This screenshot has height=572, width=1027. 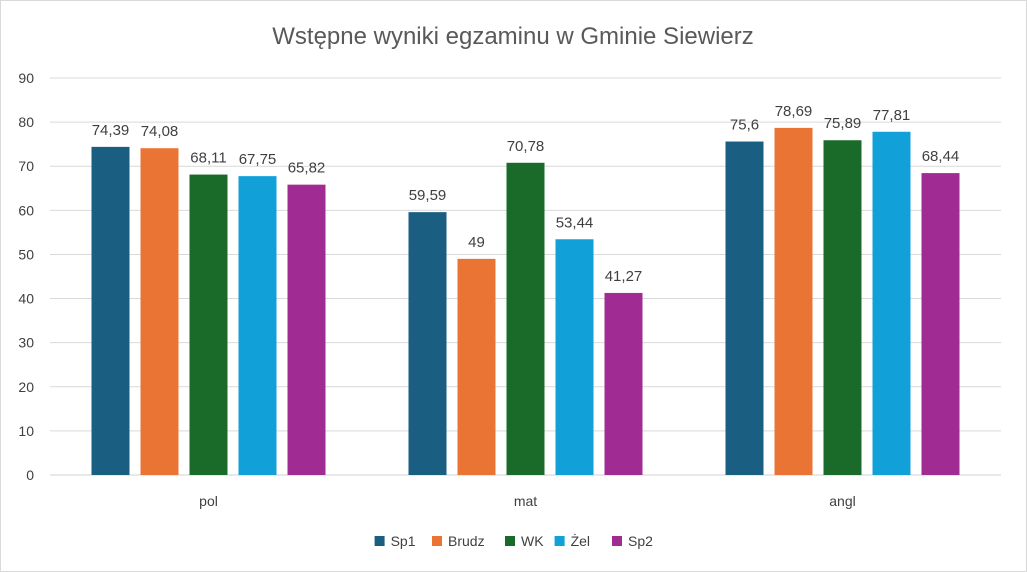 What do you see at coordinates (428, 195) in the screenshot?
I see `data-label: 59,59` at bounding box center [428, 195].